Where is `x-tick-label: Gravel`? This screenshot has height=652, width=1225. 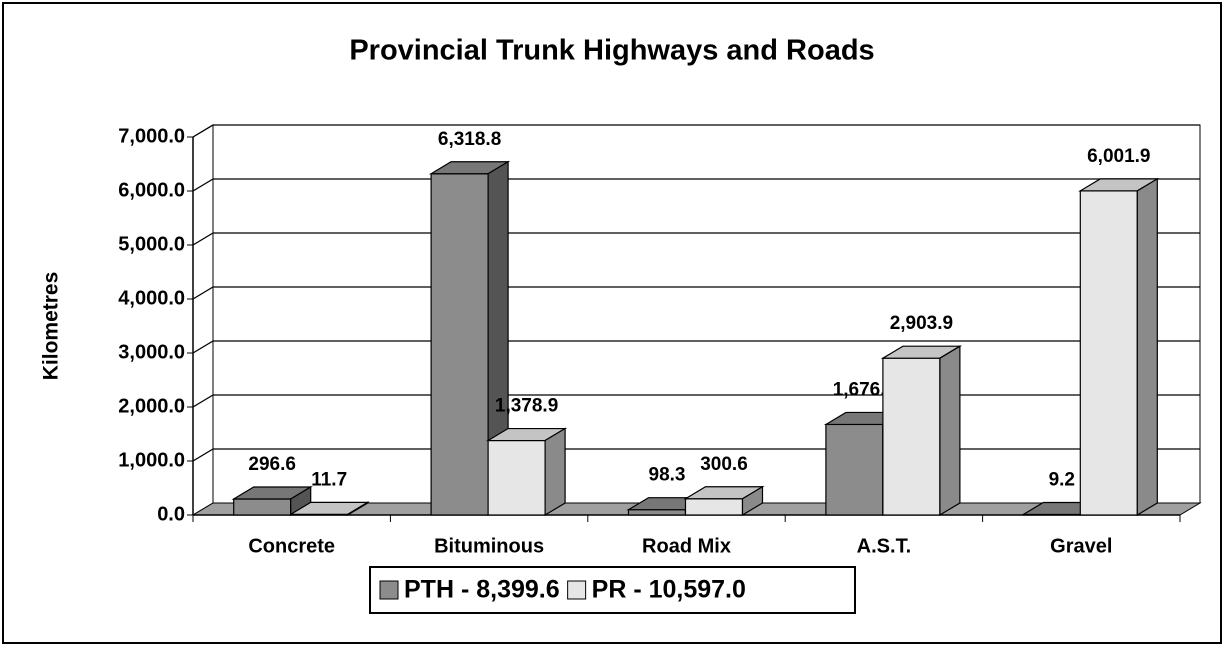 x-tick-label: Gravel is located at coordinates (1081, 546).